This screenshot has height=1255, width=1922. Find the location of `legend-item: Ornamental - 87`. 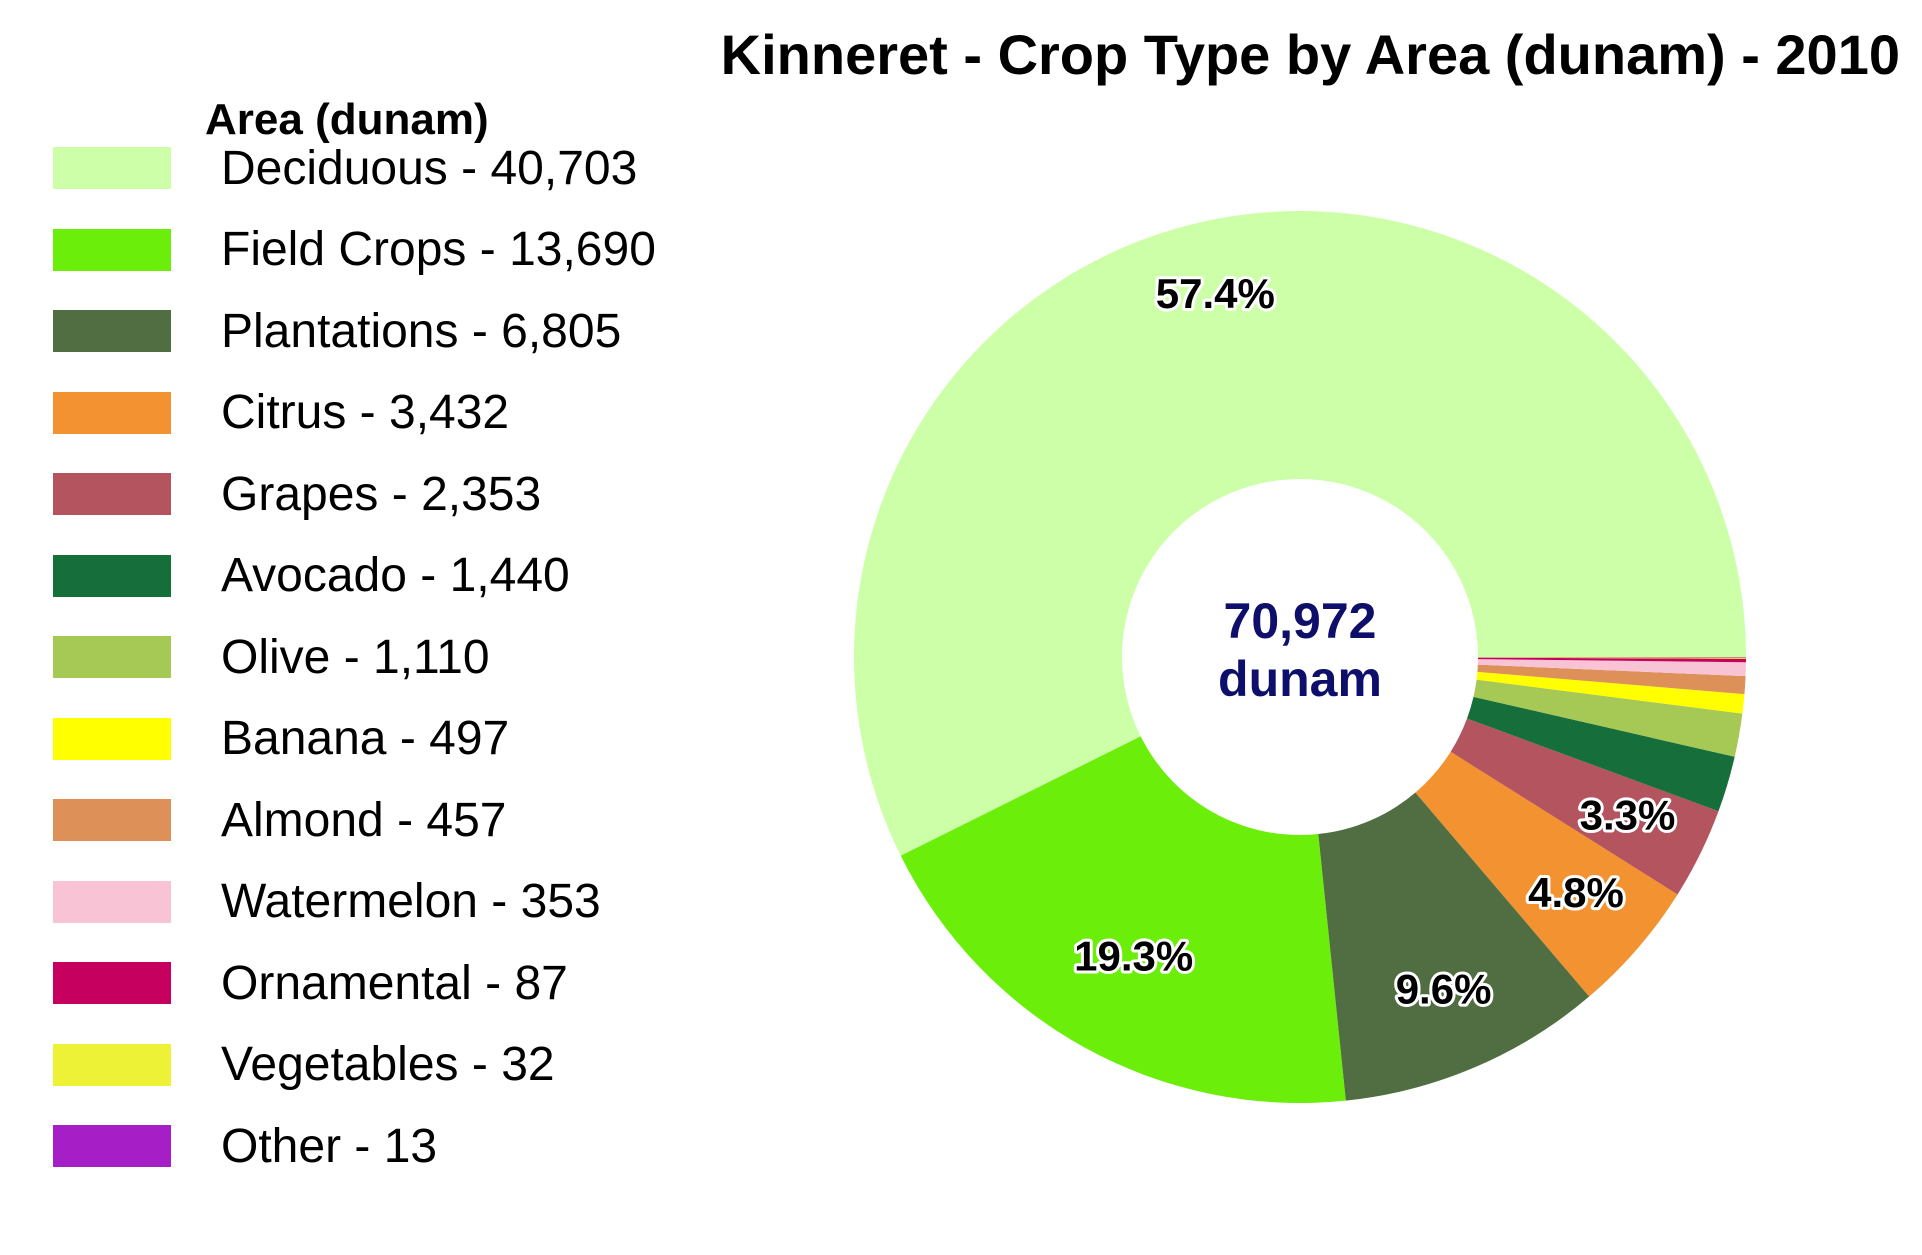

legend-item: Ornamental - 87 is located at coordinates (310, 983).